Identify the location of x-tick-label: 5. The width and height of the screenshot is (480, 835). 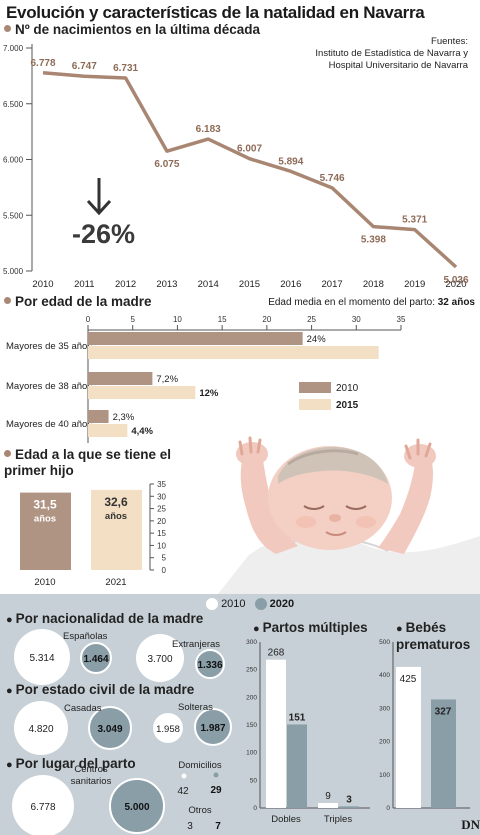
(132, 319).